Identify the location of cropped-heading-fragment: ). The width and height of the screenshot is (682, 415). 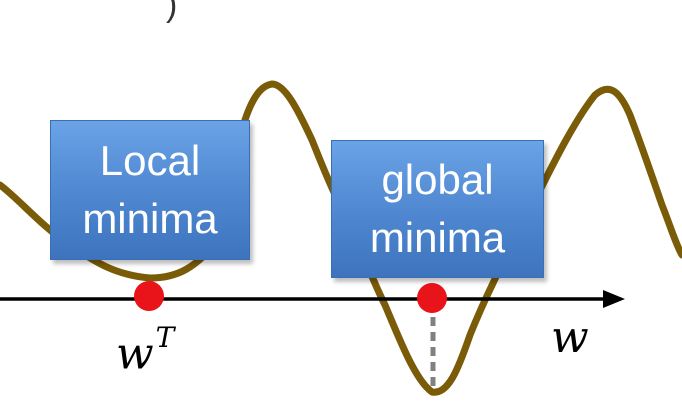
(172, 12).